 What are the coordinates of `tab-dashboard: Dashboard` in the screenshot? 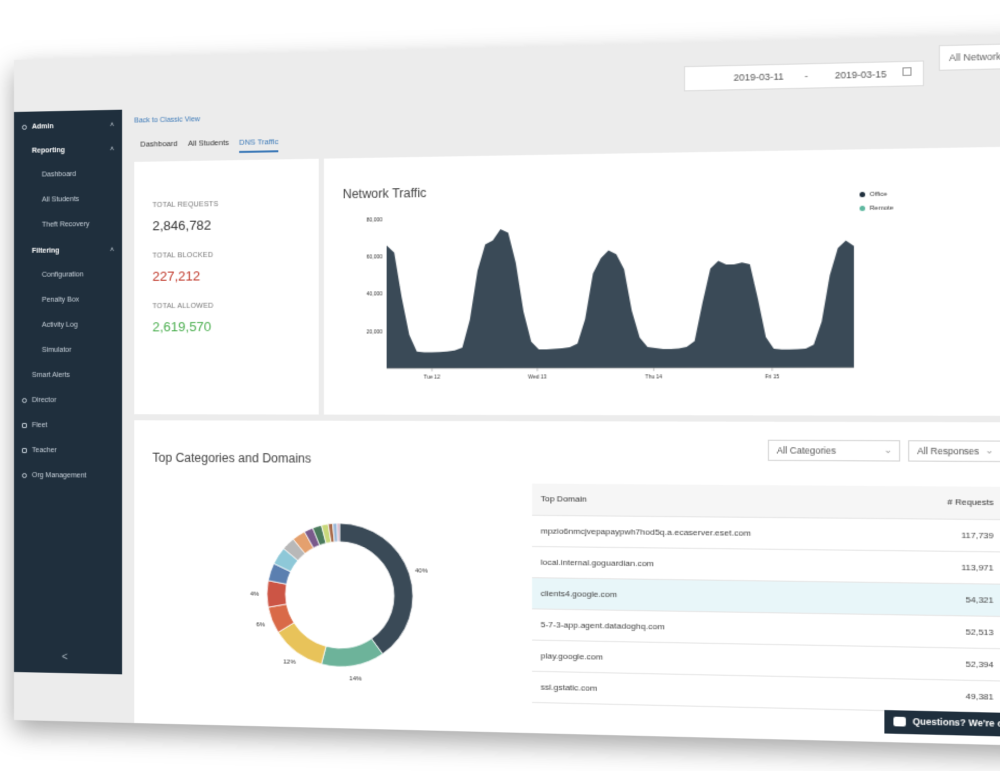 It's located at (158, 146).